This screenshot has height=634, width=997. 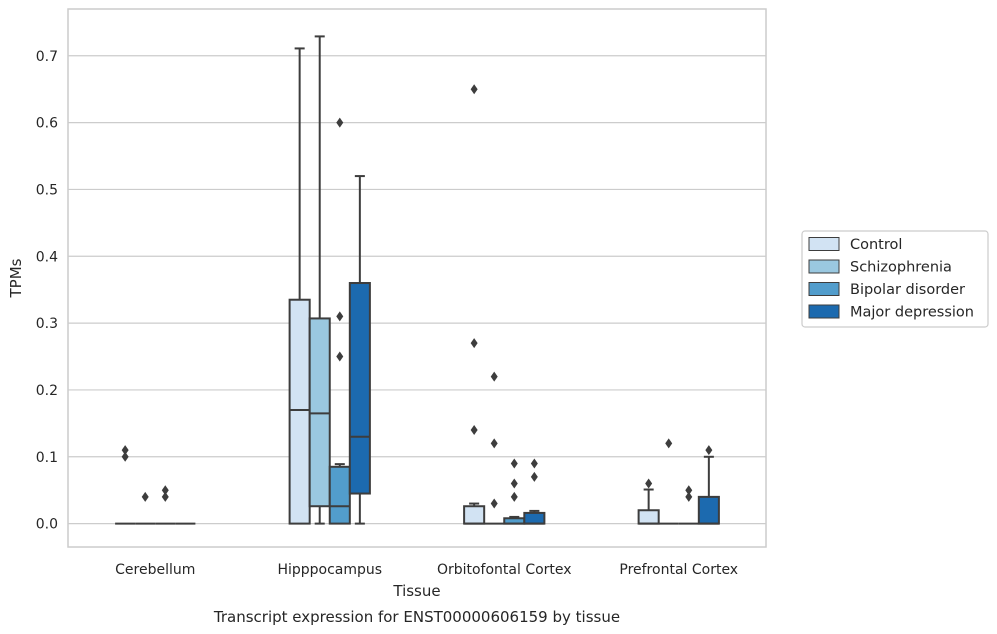 What do you see at coordinates (907, 290) in the screenshot?
I see `legend-label: Bipolar disorder` at bounding box center [907, 290].